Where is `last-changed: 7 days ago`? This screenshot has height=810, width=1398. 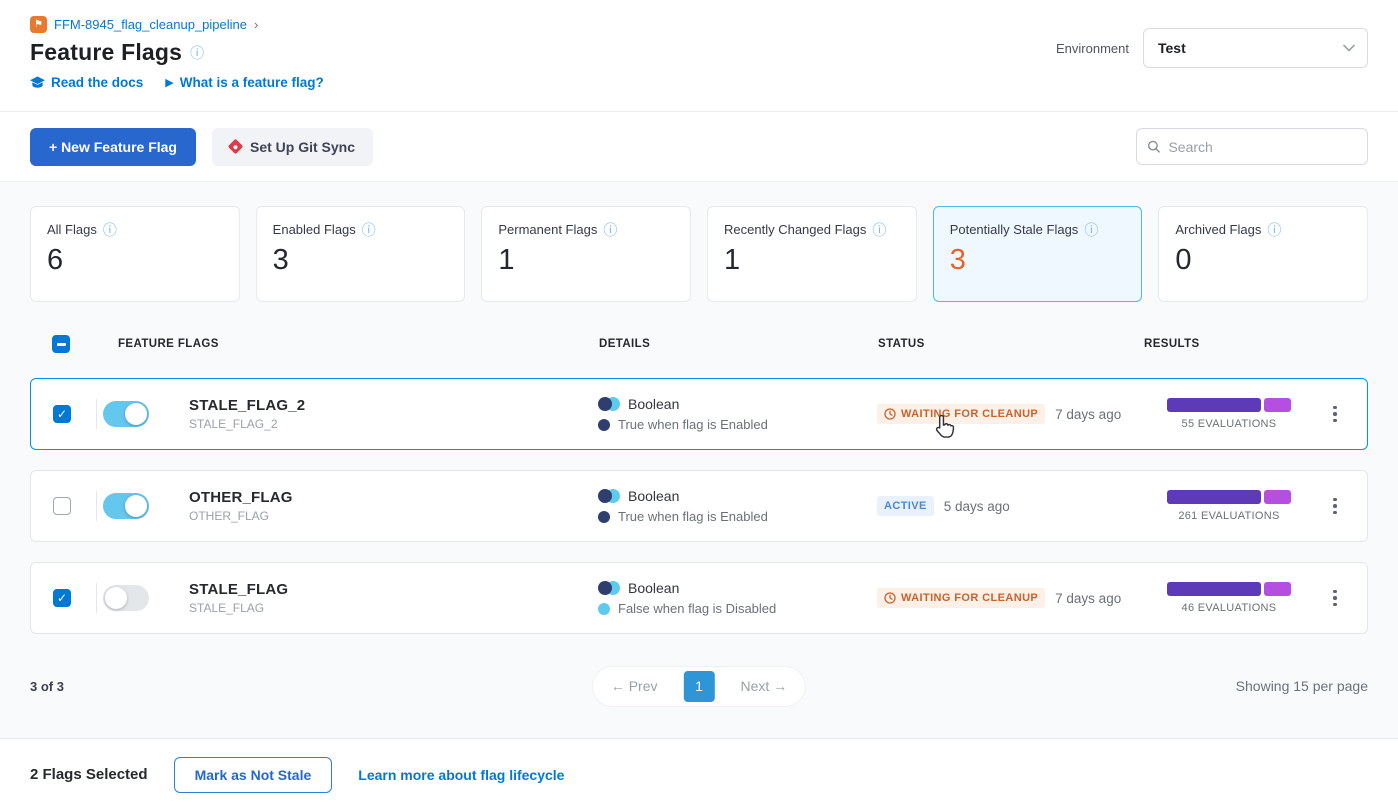 last-changed: 7 days ago is located at coordinates (1088, 414).